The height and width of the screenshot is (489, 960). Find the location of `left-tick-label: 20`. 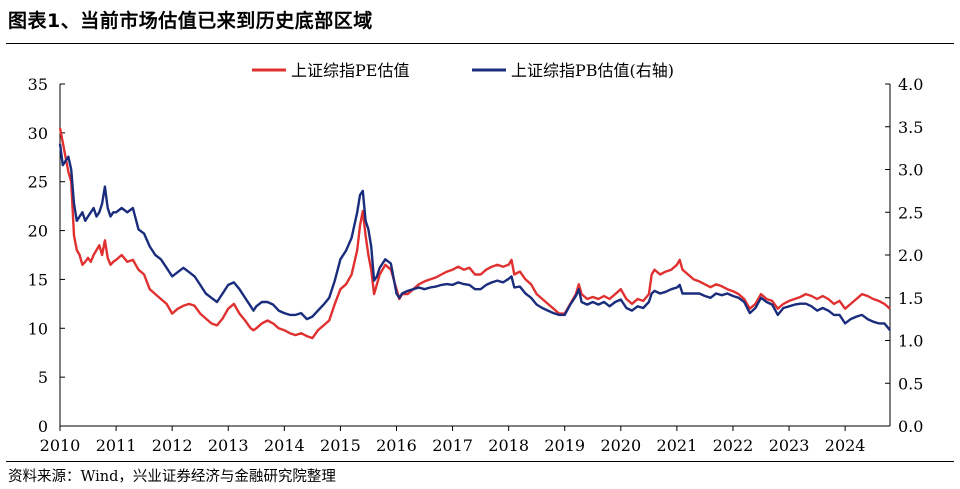

left-tick-label: 20 is located at coordinates (38, 231).